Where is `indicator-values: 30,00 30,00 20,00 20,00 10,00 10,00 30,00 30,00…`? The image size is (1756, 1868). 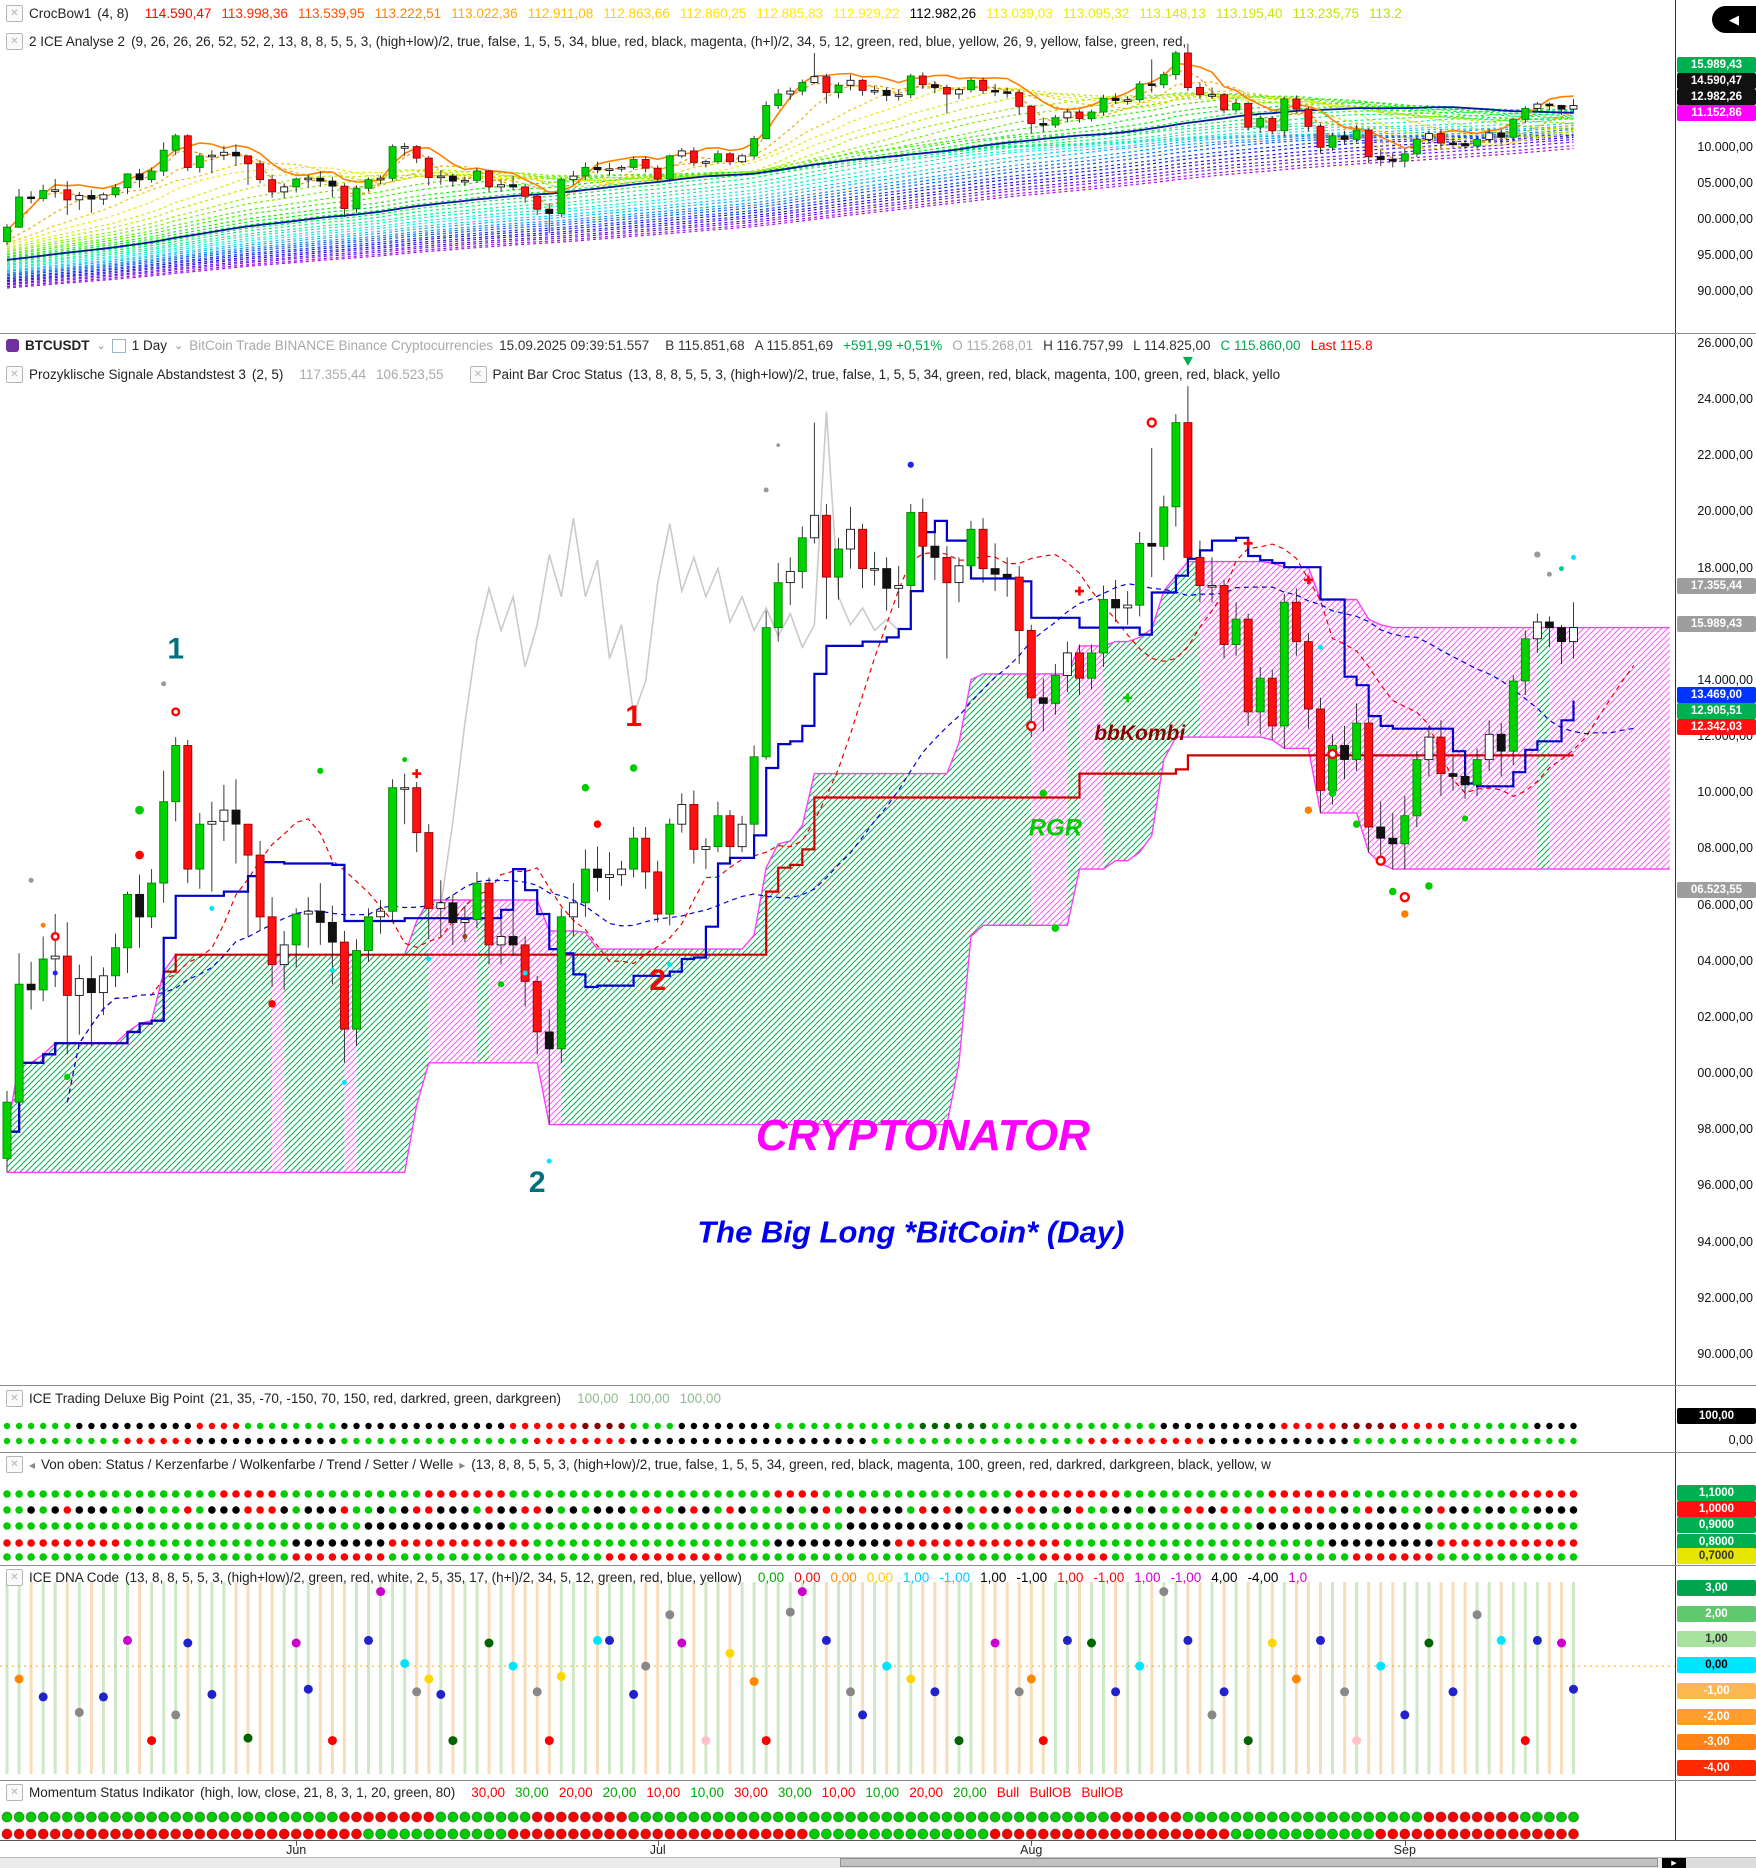 indicator-values: 30,00 30,00 20,00 20,00 10,00 10,00 30,00 30,00… is located at coordinates (792, 1792).